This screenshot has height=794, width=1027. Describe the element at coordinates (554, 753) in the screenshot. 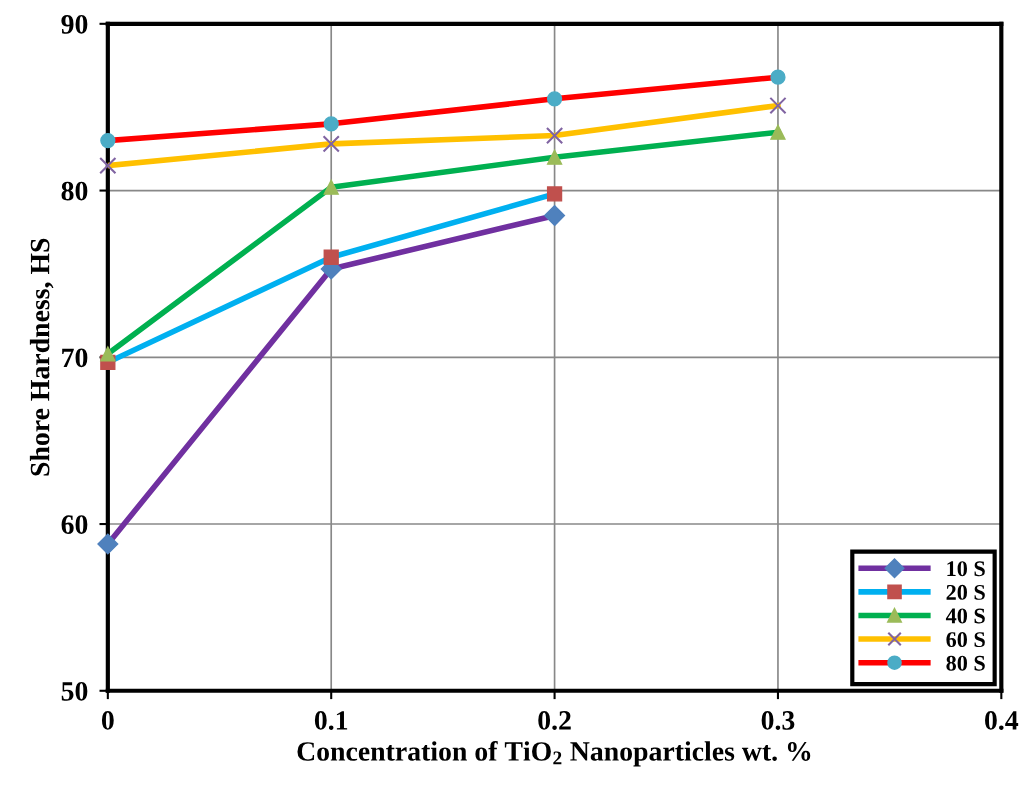

I see `x-axis-title: Concentration of TiO$_{2}$ Nanoparticles wt. %` at that location.